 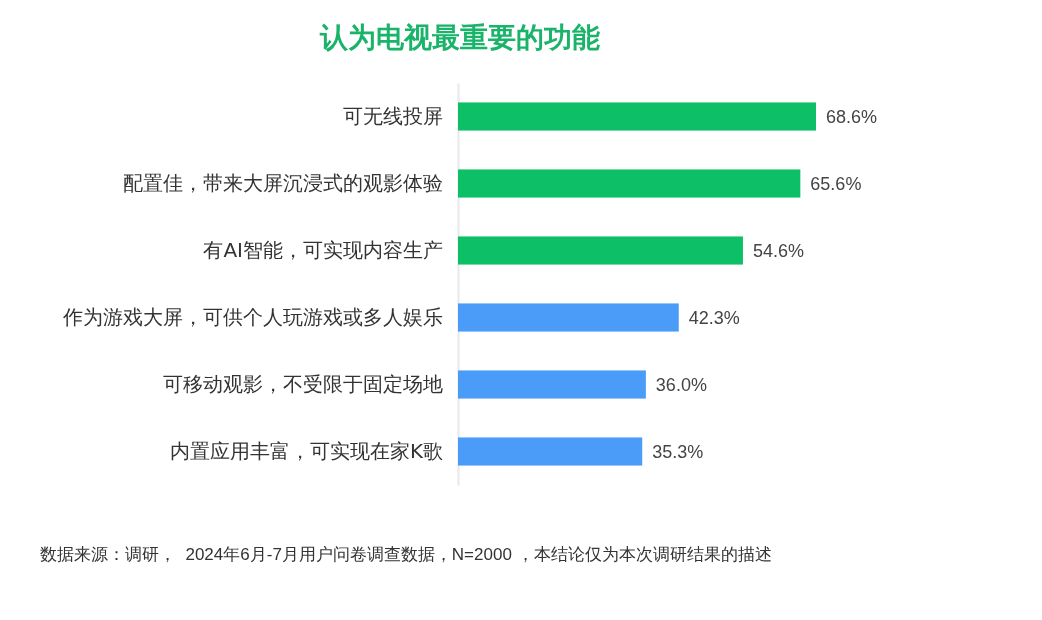 I want to click on chart-title: 认为电视最重要的功能, so click(x=459, y=37).